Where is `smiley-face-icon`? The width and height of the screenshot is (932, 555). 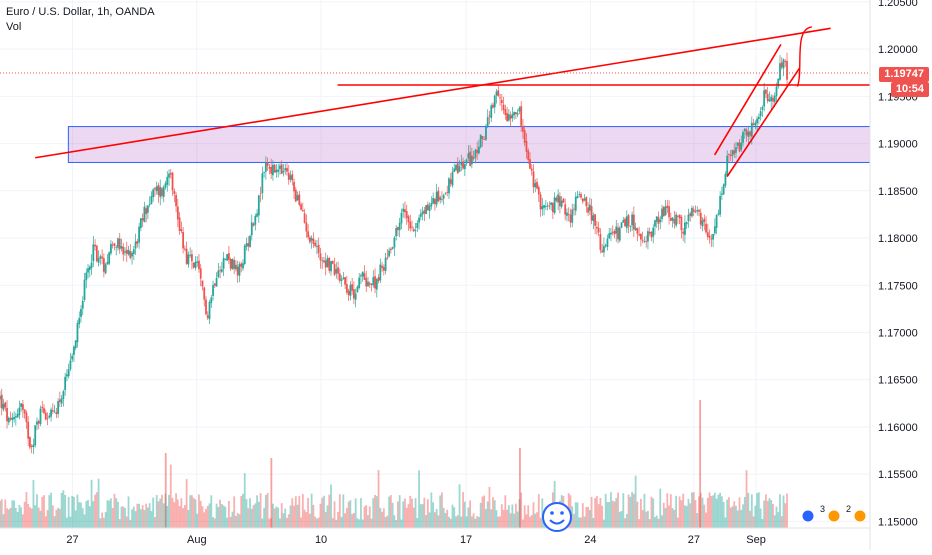
smiley-face-icon is located at coordinates (557, 517).